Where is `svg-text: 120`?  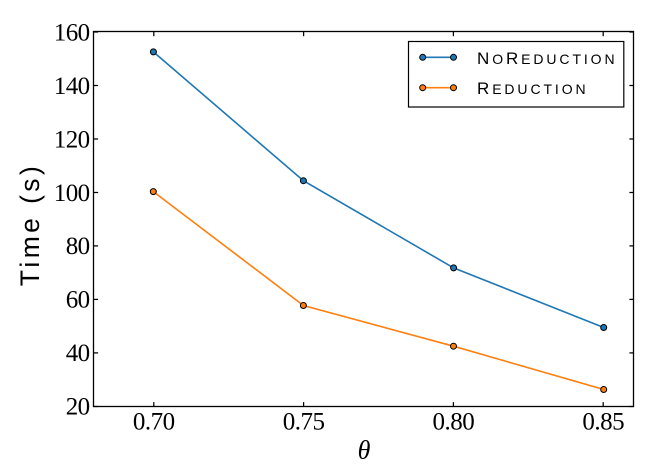
svg-text: 120 is located at coordinates (72, 139).